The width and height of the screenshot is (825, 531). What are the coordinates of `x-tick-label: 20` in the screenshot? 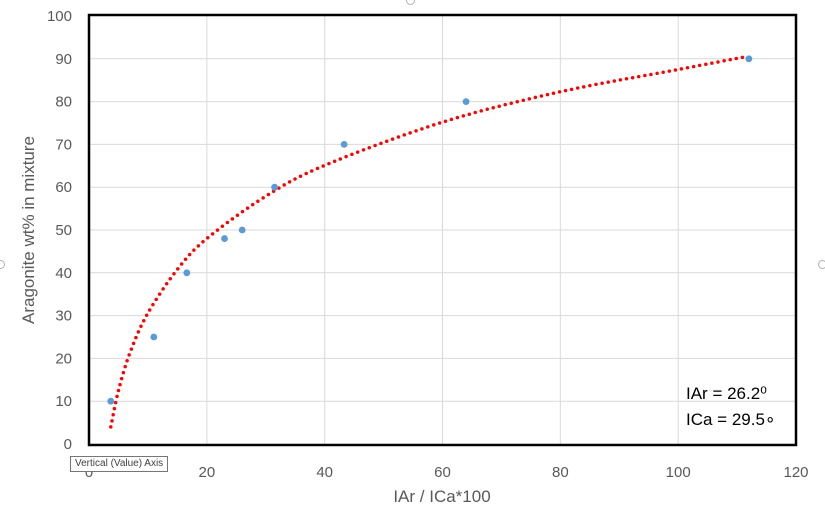 It's located at (206, 472).